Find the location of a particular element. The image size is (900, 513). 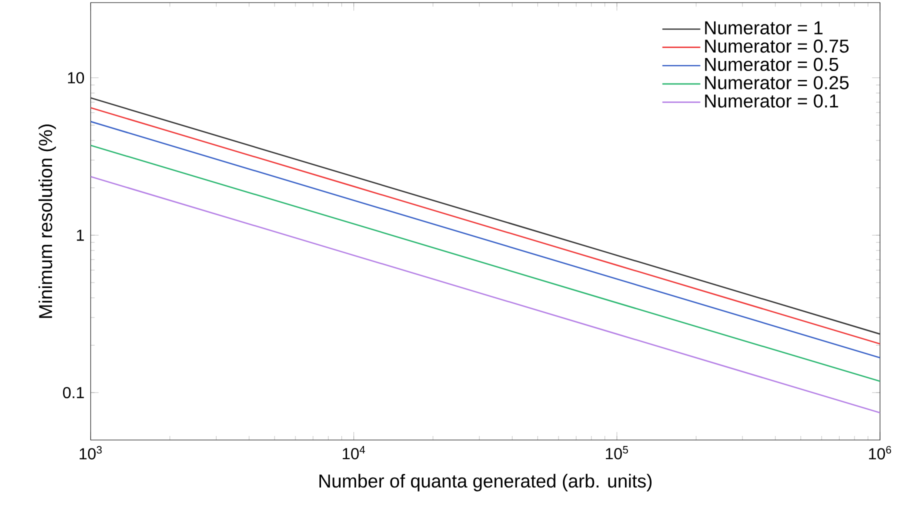

y-tick-label: 0.1 is located at coordinates (73, 392).